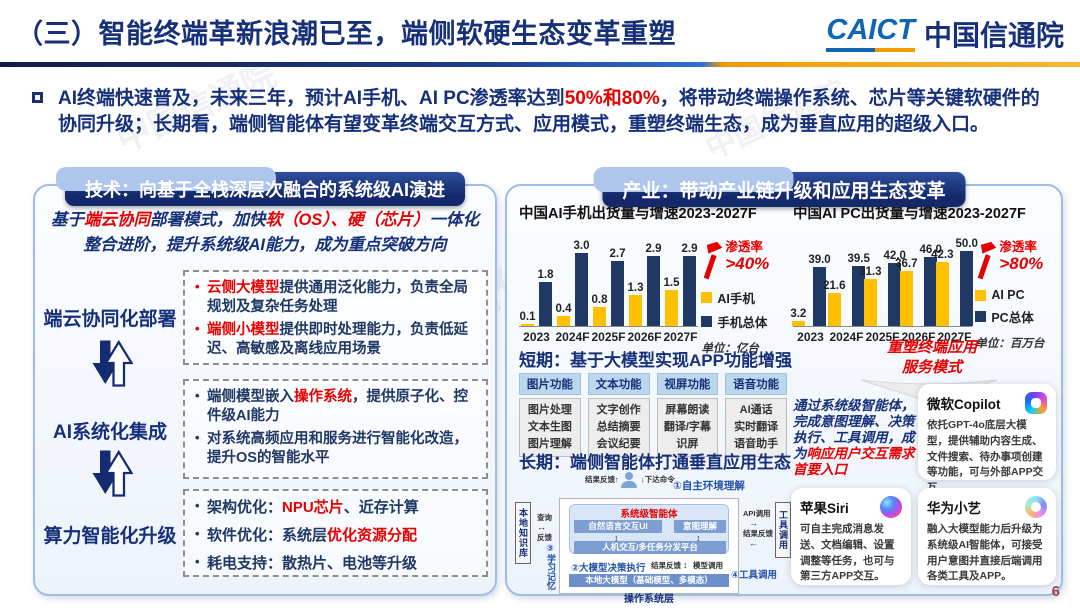 This screenshot has height=608, width=1080. I want to click on feature-column-voice: 语音功能 AI通话 实时翻译 语音助手, so click(756, 415).